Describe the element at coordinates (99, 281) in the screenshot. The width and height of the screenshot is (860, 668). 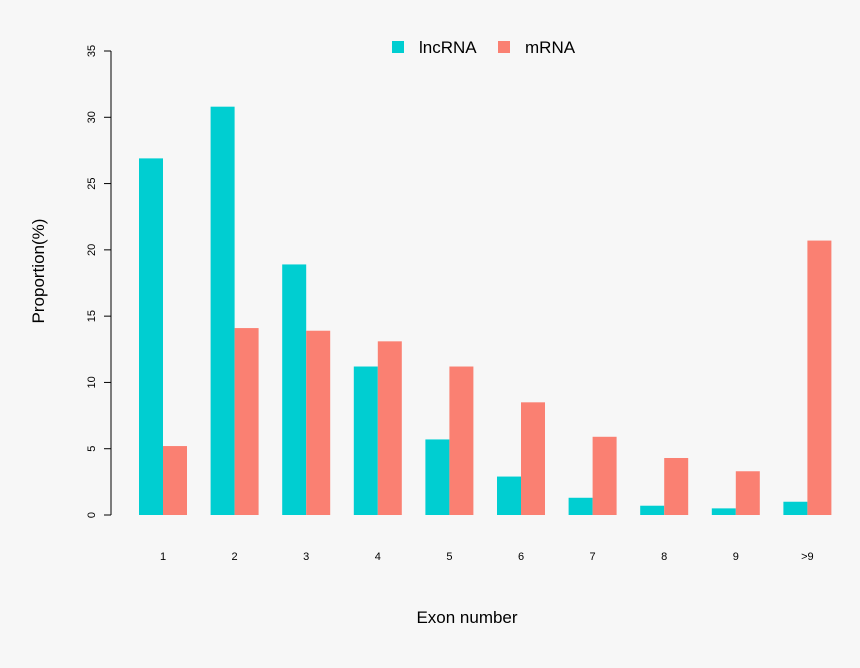
I see `y-axis: 0 5 10 15 20 25 30 35` at that location.